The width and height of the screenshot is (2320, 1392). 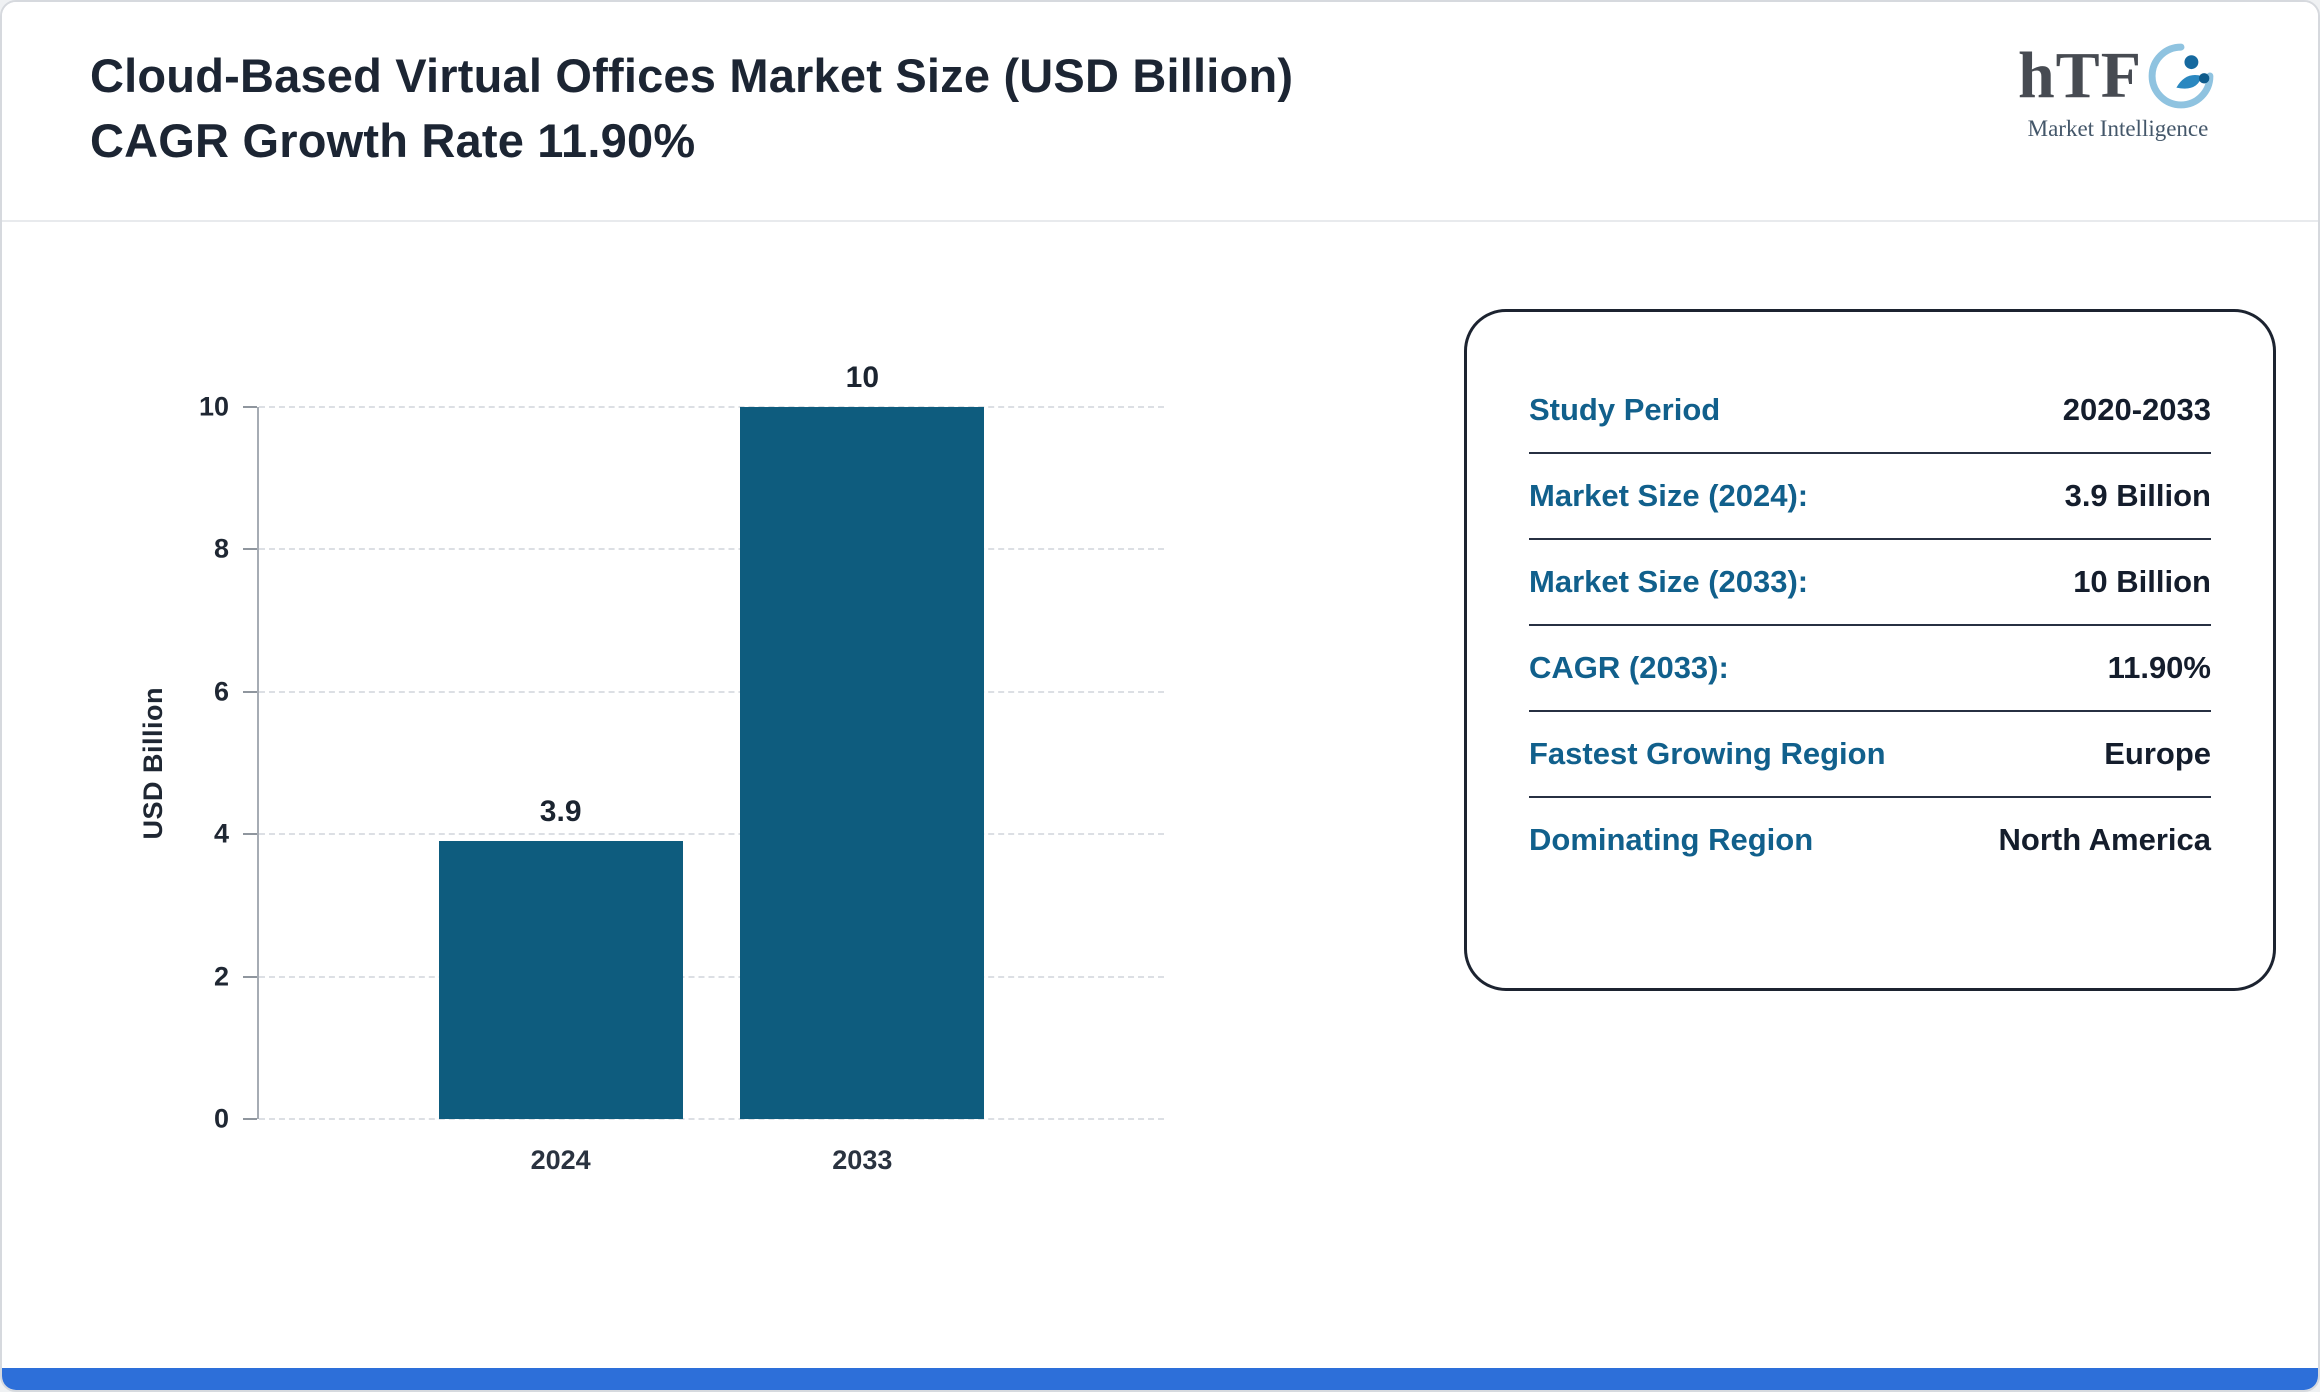 What do you see at coordinates (221, 976) in the screenshot?
I see `y-tick-label: 2` at bounding box center [221, 976].